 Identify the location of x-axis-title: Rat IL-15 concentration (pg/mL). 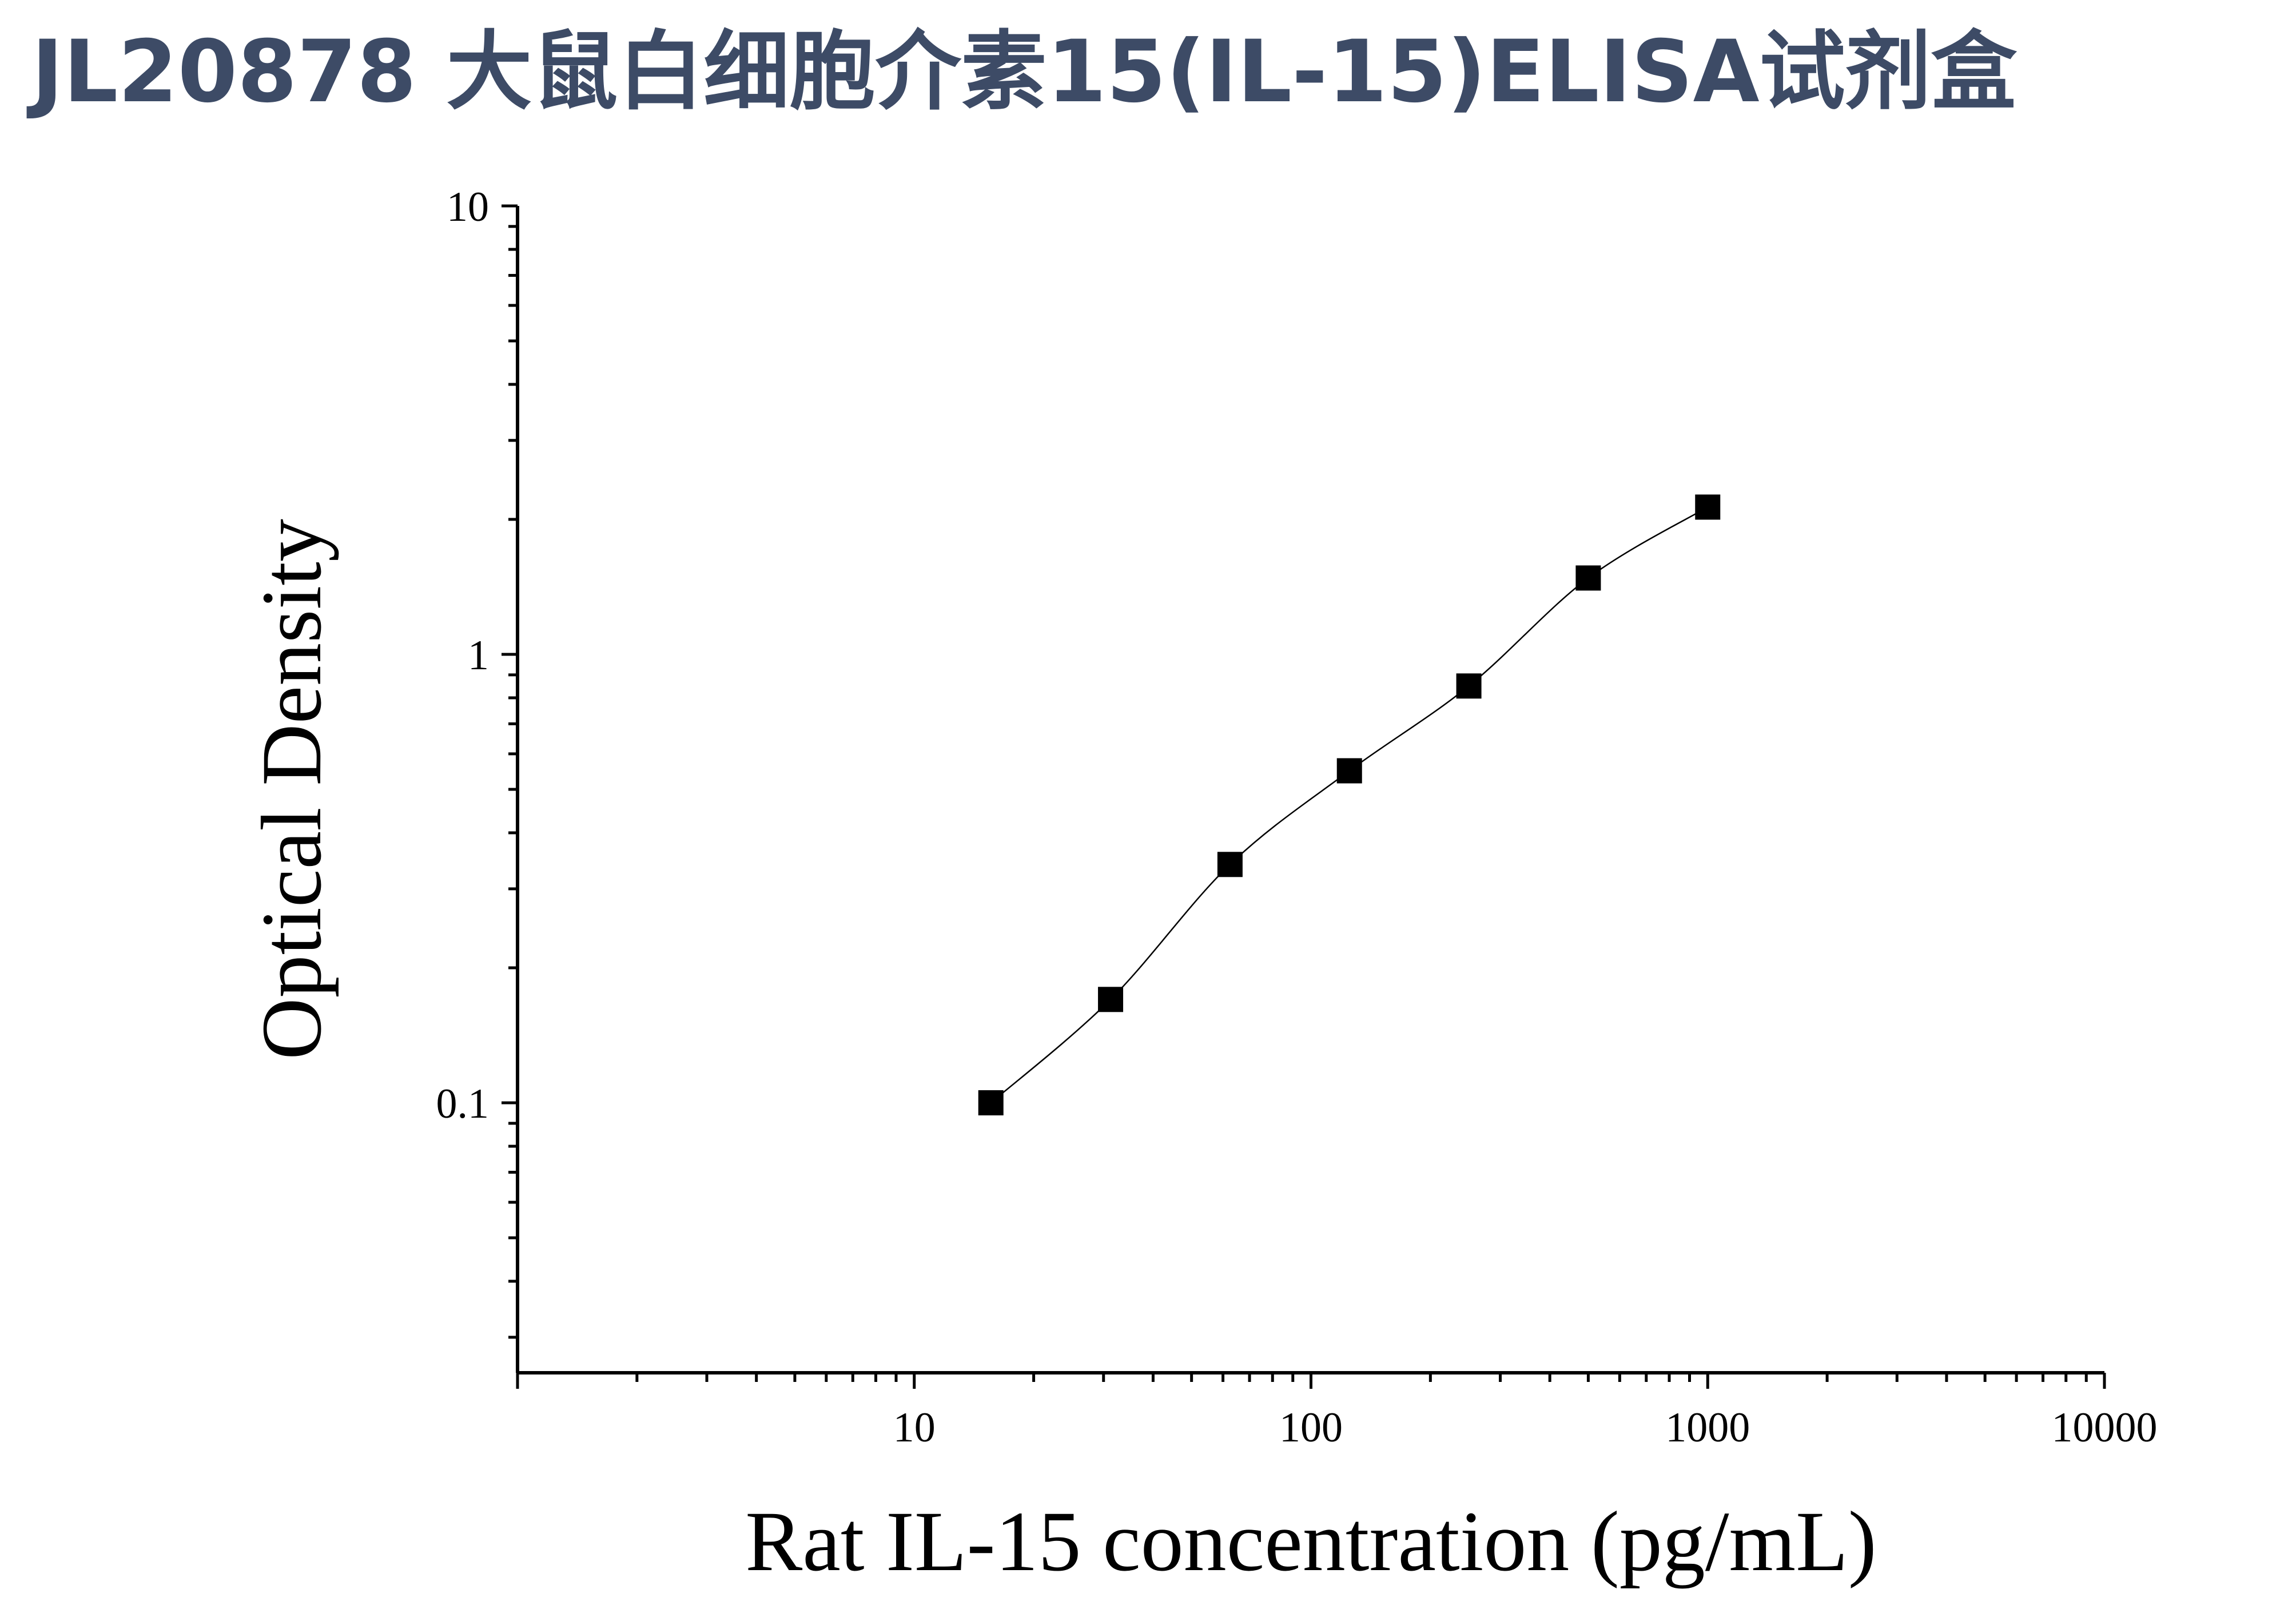
(1311, 1541).